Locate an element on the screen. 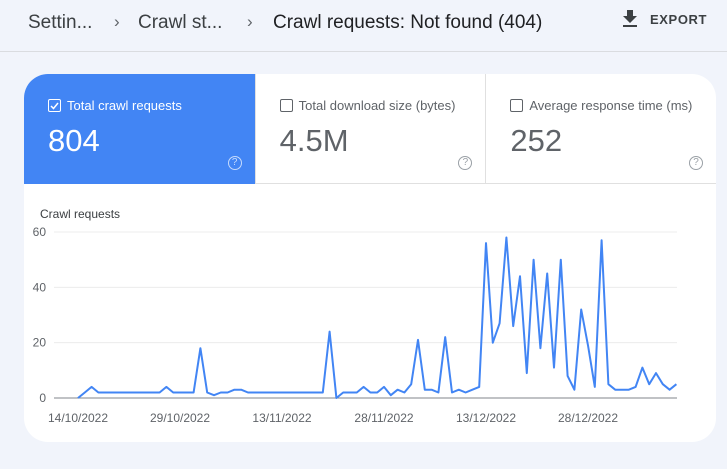 This screenshot has width=727, height=469. metric-tile-download-size: Total download size (bytes) 4.5M ? is located at coordinates (370, 129).